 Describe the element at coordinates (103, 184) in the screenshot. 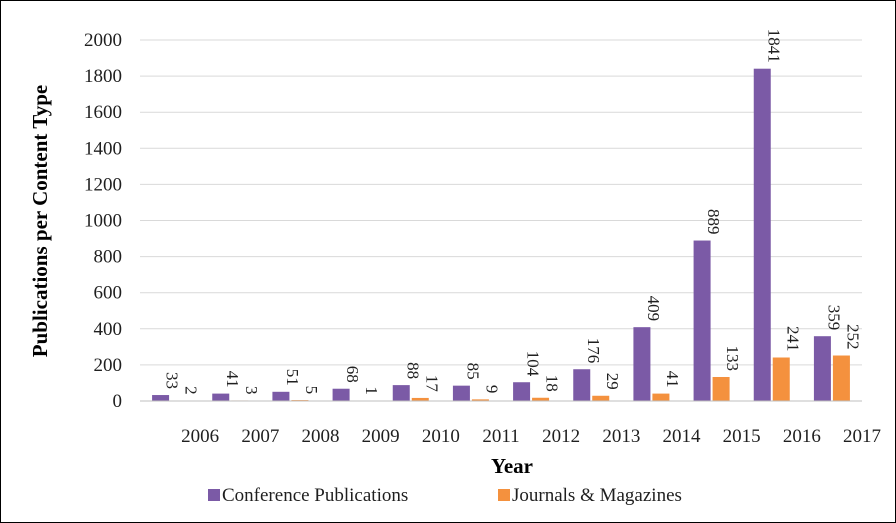

I see `y-tick-label: 1200` at that location.